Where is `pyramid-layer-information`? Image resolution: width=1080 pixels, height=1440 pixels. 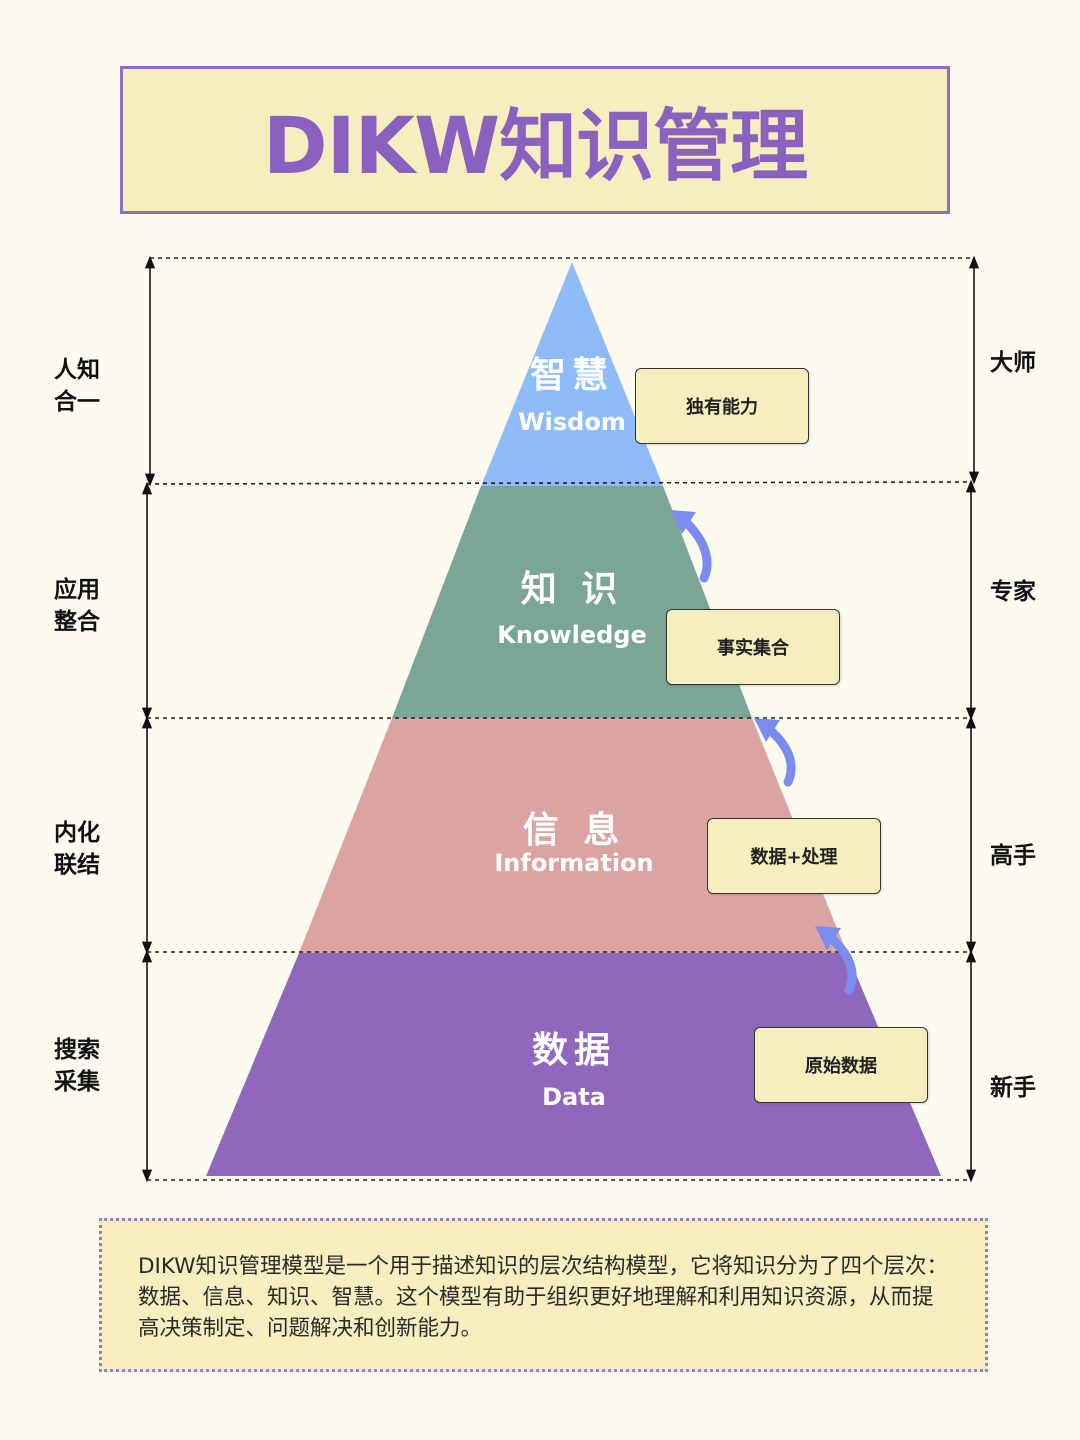 pyramid-layer-information is located at coordinates (573, 835).